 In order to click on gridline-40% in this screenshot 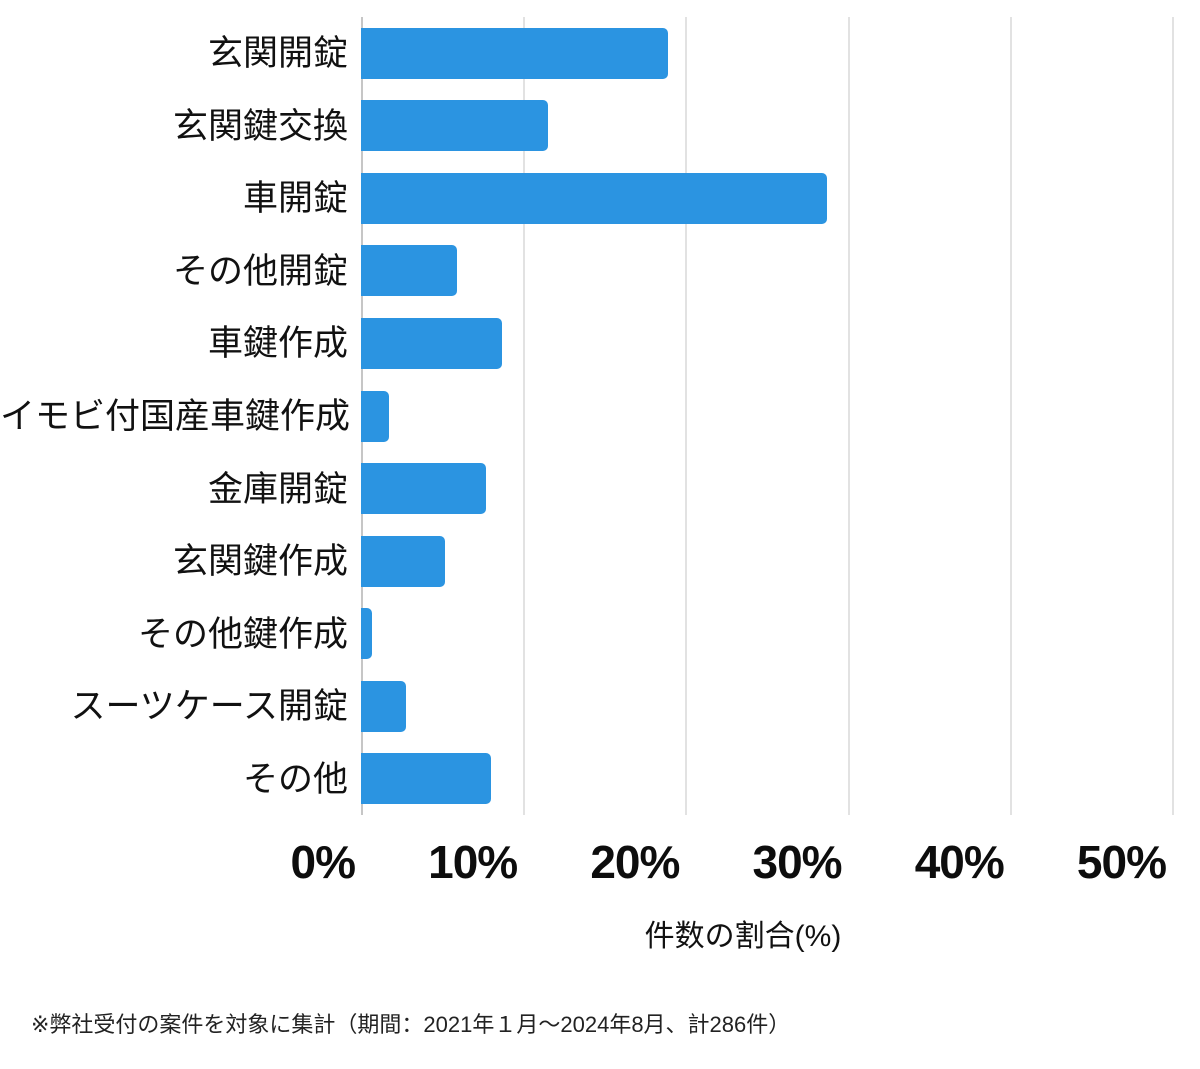, I will do `click(1010, 416)`.